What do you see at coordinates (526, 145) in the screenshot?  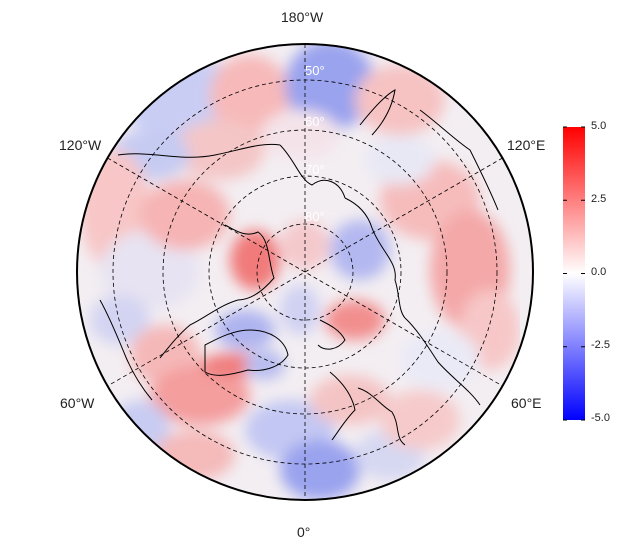 I see `lon-label-upper-right: 120°E` at bounding box center [526, 145].